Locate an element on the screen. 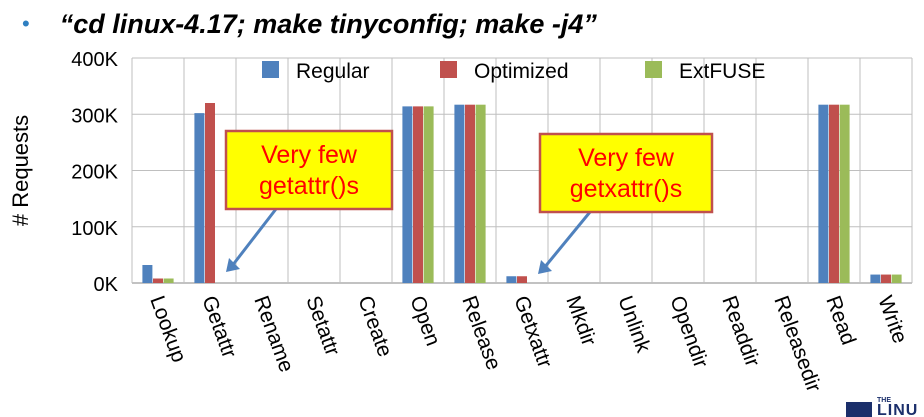 Image resolution: width=924 pixels, height=417 pixels. y-tick-label: 300K is located at coordinates (94, 116).